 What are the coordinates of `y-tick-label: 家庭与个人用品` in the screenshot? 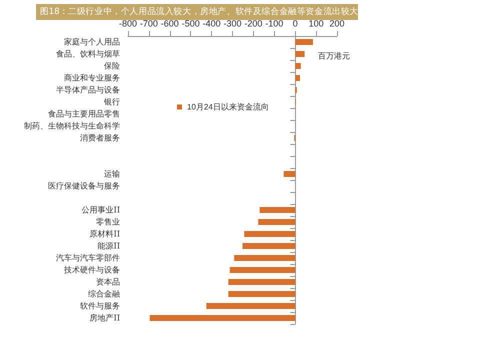 It's located at (92, 42).